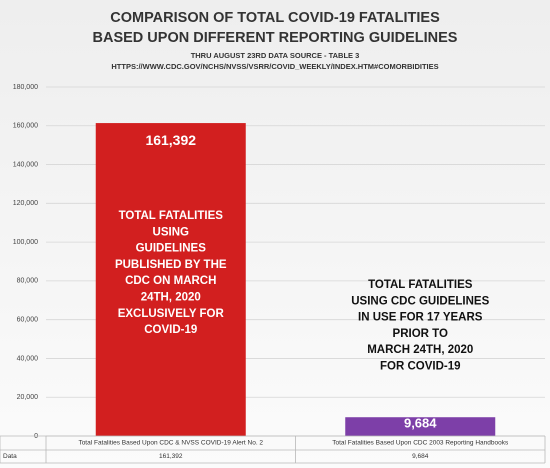  Describe the element at coordinates (275, 18) in the screenshot. I see `chart-title: COMPARISON OF TOTAL COVID-19 FATALITIES` at that location.